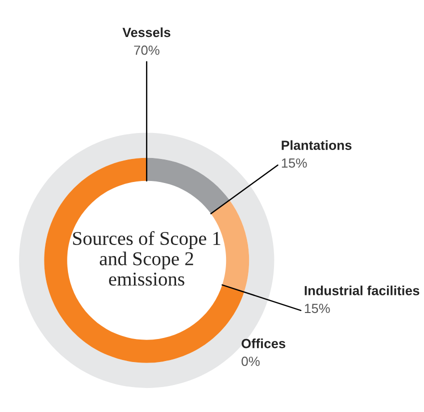 This screenshot has width=424, height=412. I want to click on slice-label: Plantations, so click(317, 145).